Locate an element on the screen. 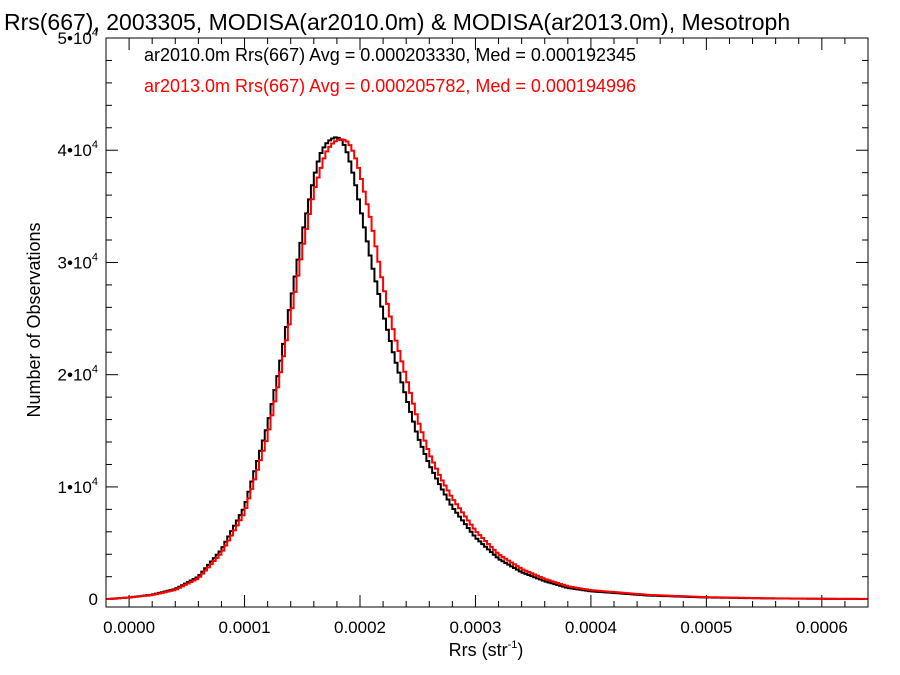  x-axis-label: Rrs (str-1) is located at coordinates (486, 649).